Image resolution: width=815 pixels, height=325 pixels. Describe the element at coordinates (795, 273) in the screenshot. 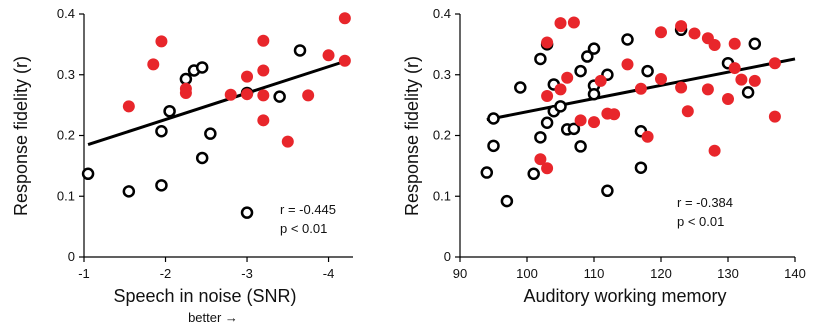

I see `x-tick-label: 140` at that location.